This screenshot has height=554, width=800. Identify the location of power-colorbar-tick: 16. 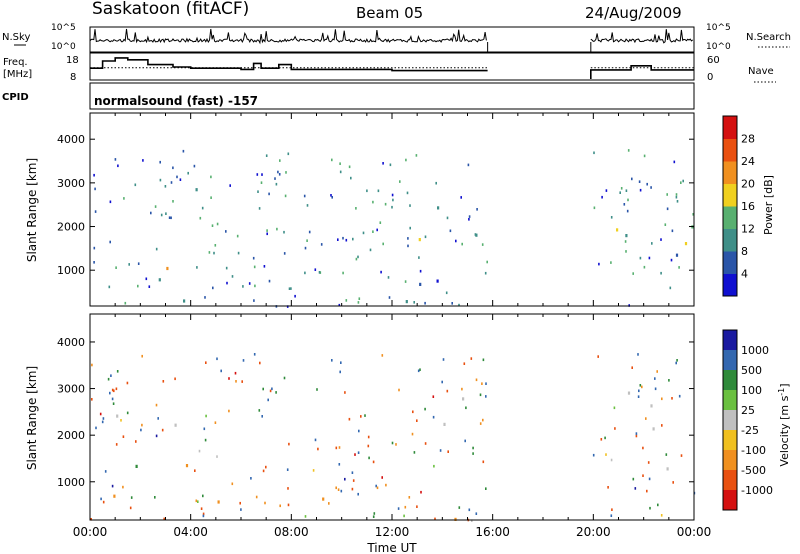
(748, 206).